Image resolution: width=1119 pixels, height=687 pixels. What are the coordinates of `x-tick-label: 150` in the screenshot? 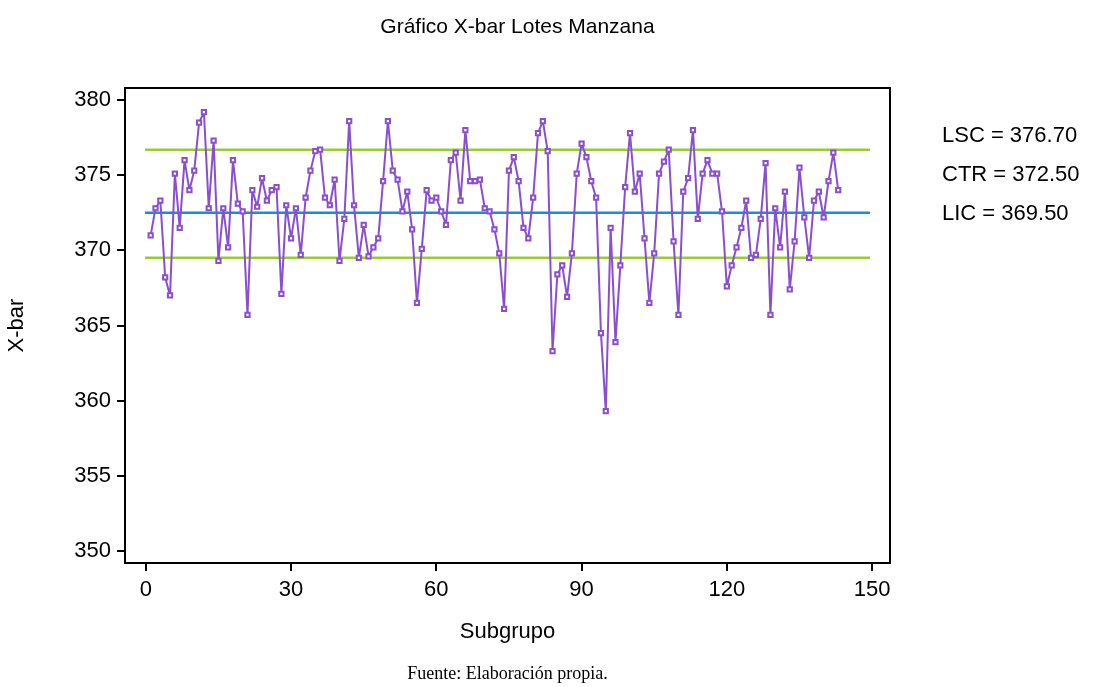 It's located at (872, 589).